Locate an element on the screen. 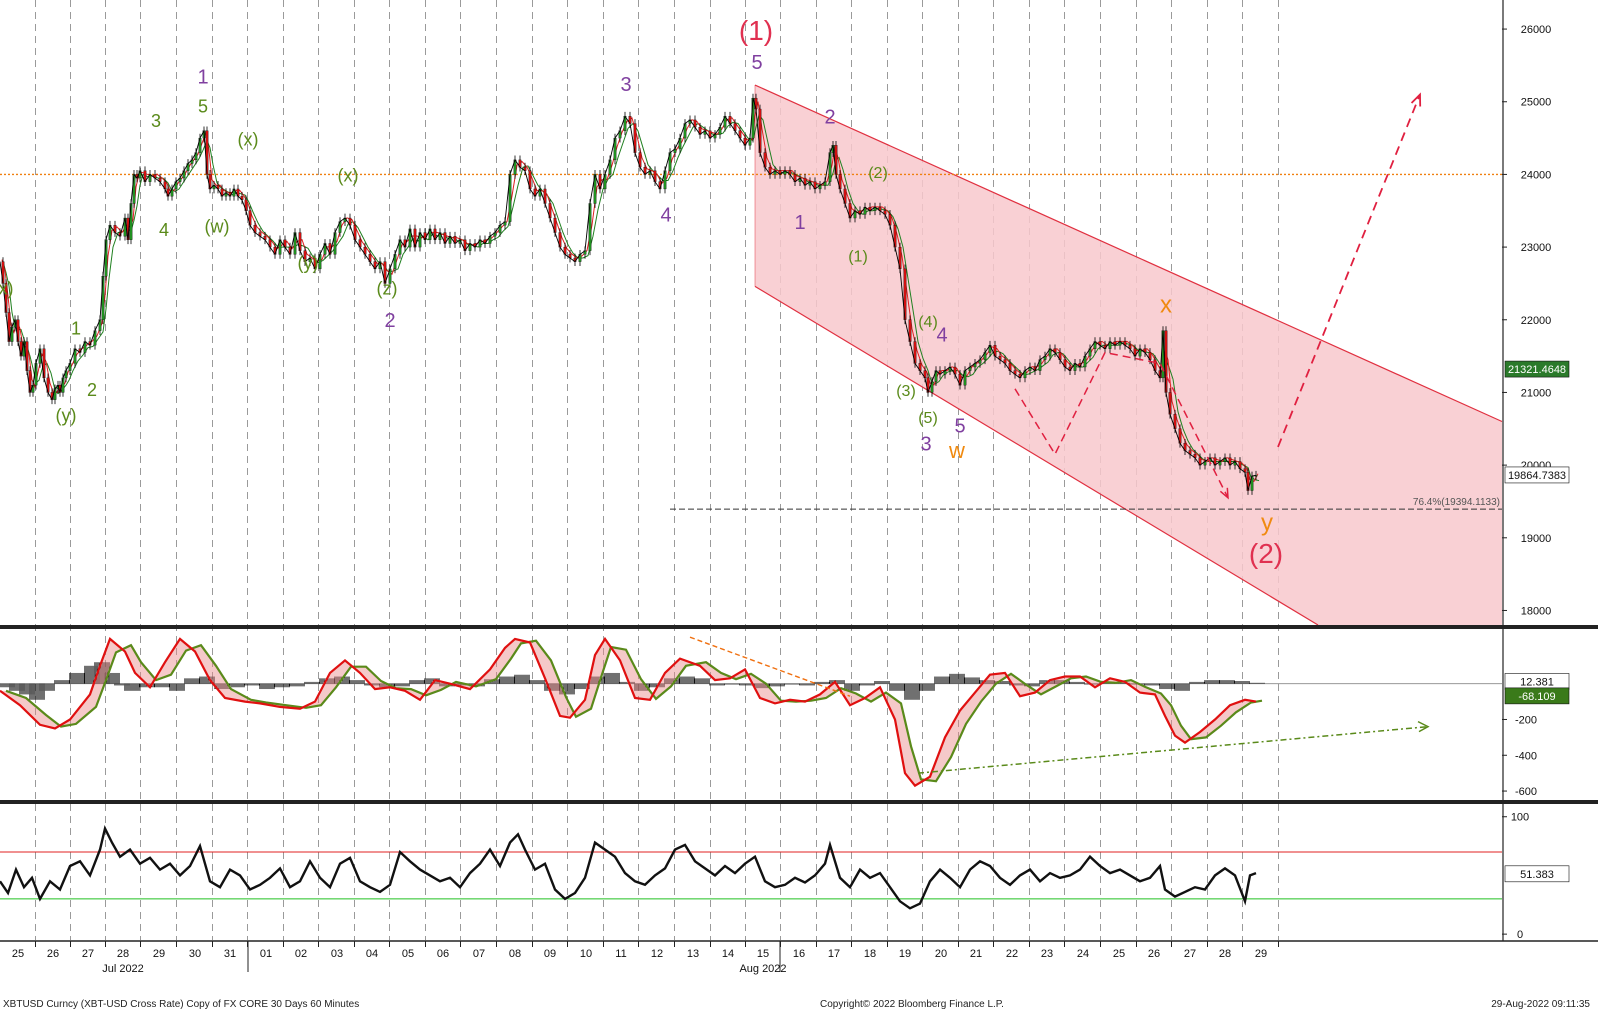  osc-fast-line is located at coordinates (628, 712).